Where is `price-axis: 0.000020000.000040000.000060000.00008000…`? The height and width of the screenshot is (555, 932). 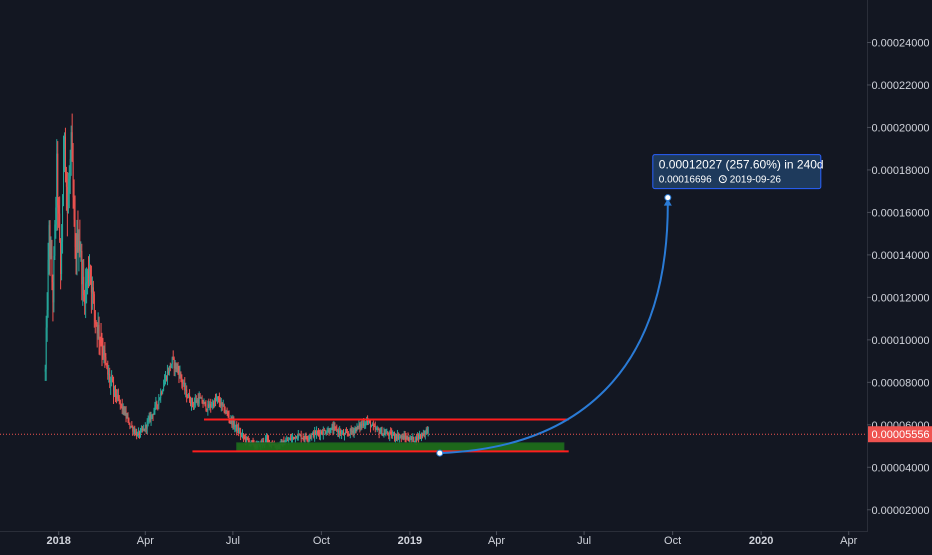
price-axis: 0.000020000.000040000.000060000.00008000… is located at coordinates (898, 277).